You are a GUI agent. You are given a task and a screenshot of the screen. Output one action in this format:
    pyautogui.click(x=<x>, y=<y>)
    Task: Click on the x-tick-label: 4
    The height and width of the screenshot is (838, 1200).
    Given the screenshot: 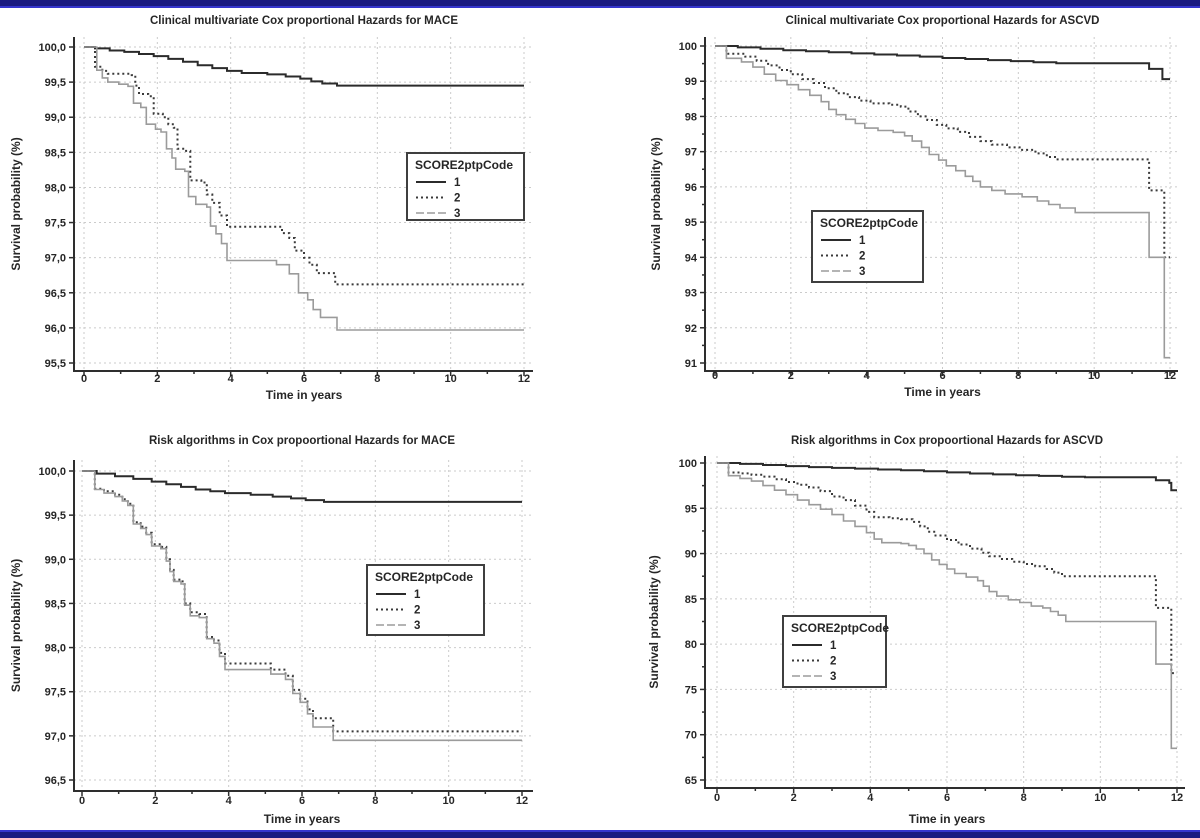 What is the action you would take?
    pyautogui.click(x=231, y=379)
    